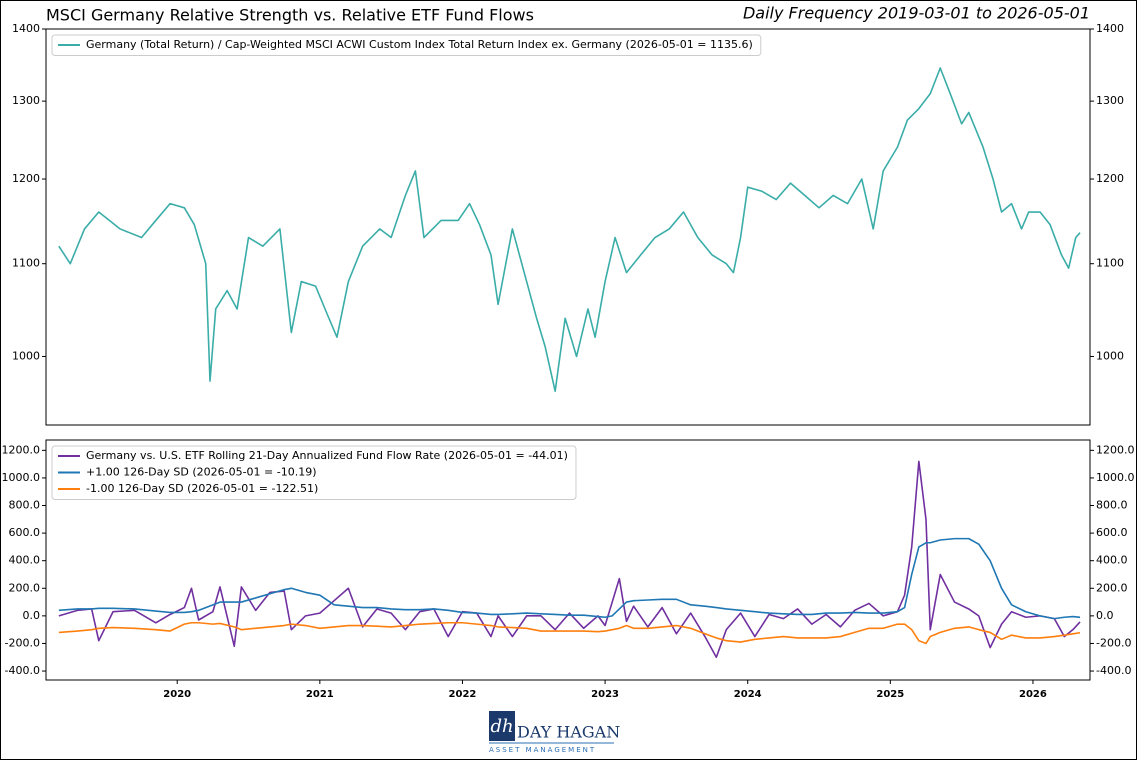 The image size is (1137, 760). What do you see at coordinates (202, 488) in the screenshot?
I see `legend-label: -1.00 126-Day SD (2026-05-01 = -122.51)` at bounding box center [202, 488].